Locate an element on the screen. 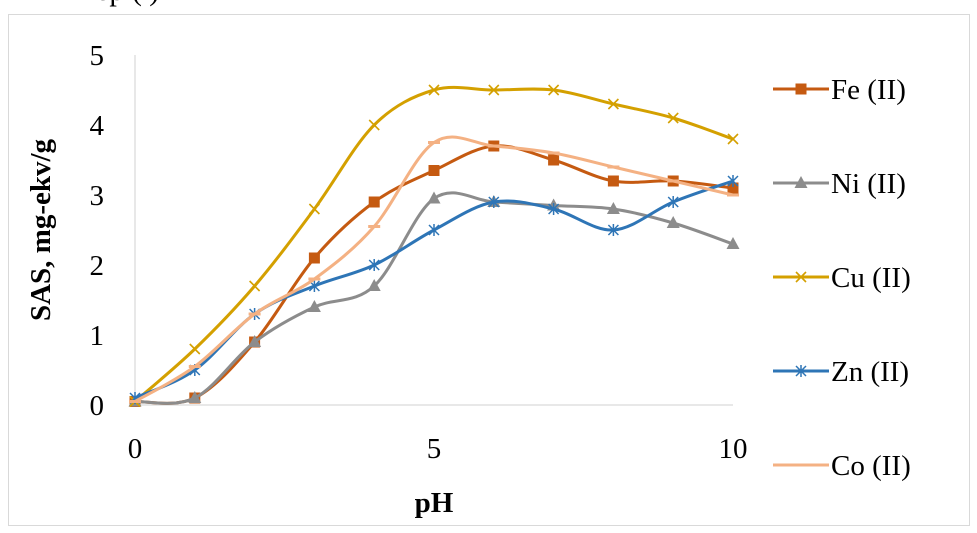 The image size is (977, 533). legend-marker-fe-ii is located at coordinates (801, 89).